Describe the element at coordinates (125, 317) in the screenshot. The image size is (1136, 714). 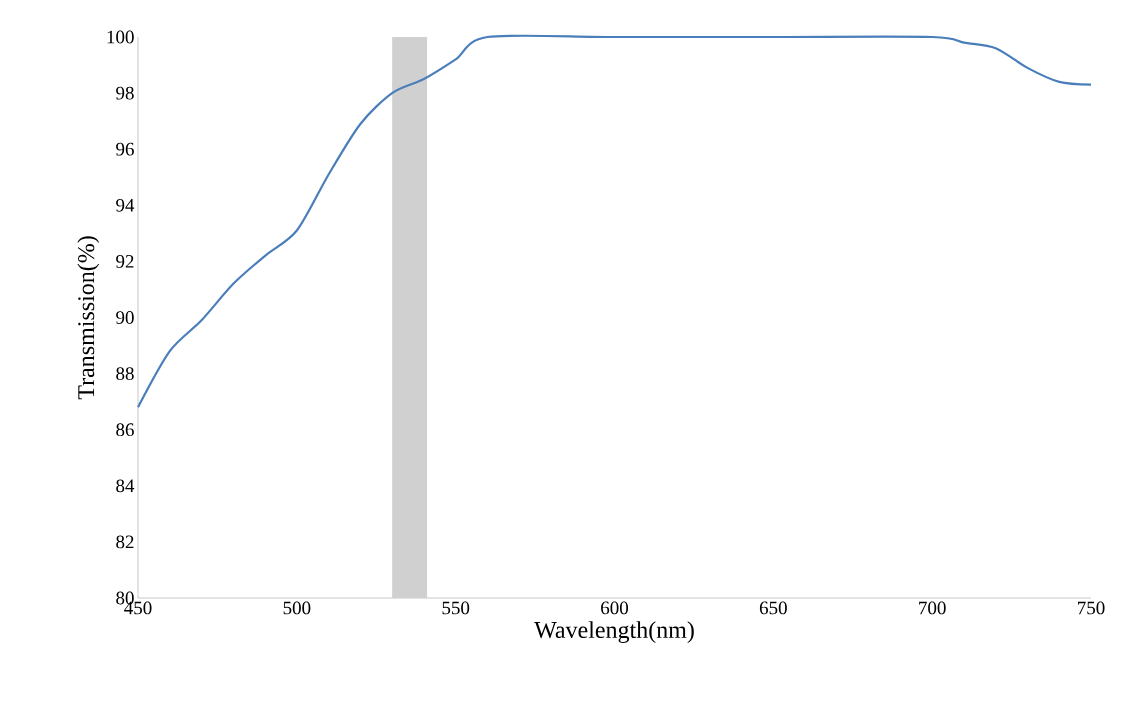
I see `y-tick-label: 90` at that location.